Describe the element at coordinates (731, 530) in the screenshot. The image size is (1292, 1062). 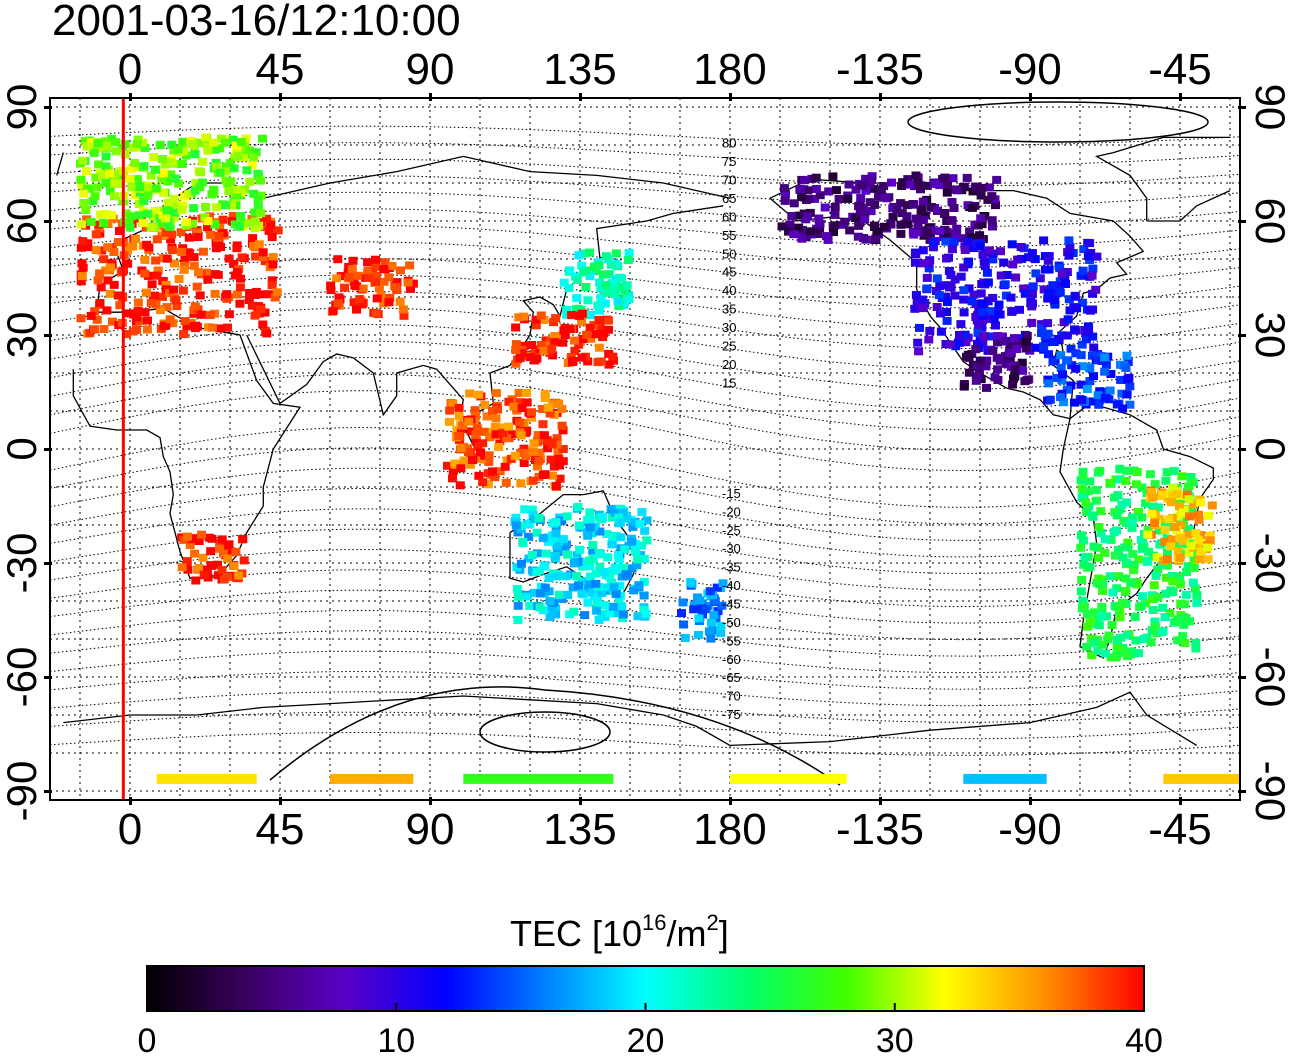
I see `contour-label: -25` at that location.